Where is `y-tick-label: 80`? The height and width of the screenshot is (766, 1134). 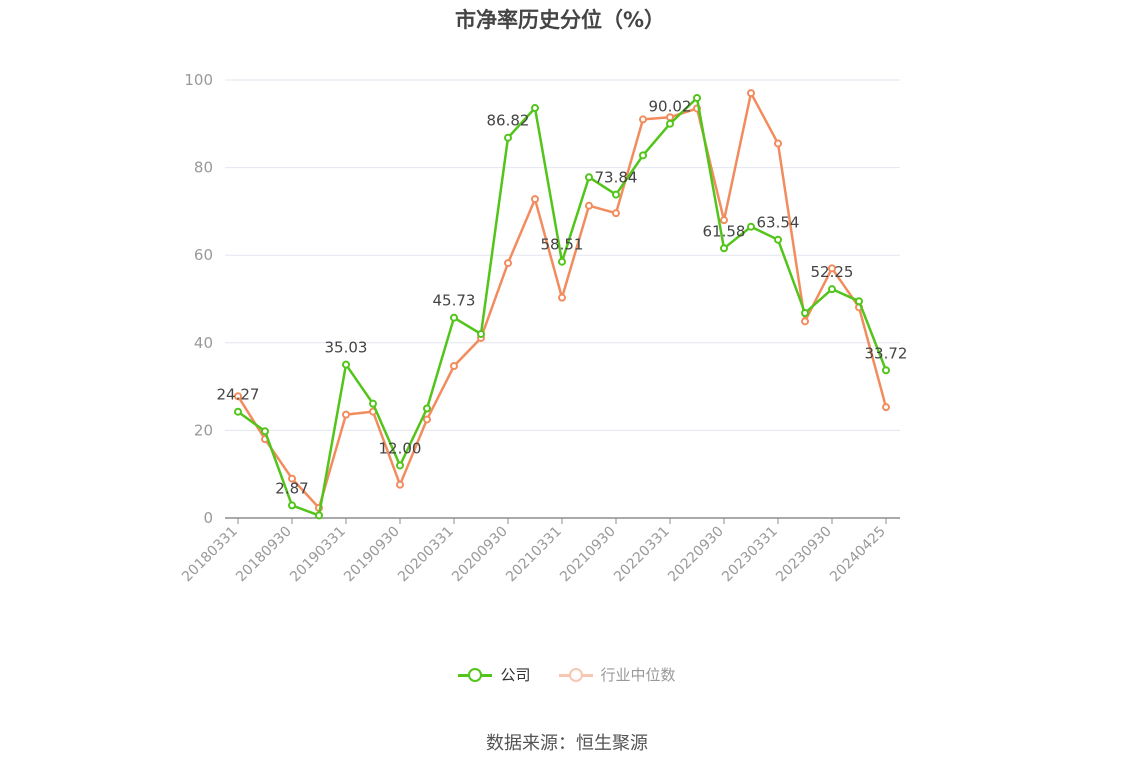 y-tick-label: 80 is located at coordinates (203, 168).